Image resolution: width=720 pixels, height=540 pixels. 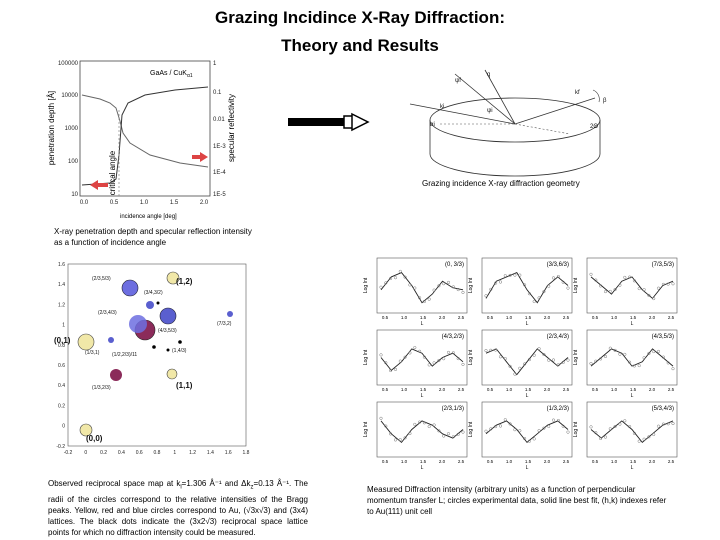 I want to click on right-arrow-icon, so click(x=200, y=157).